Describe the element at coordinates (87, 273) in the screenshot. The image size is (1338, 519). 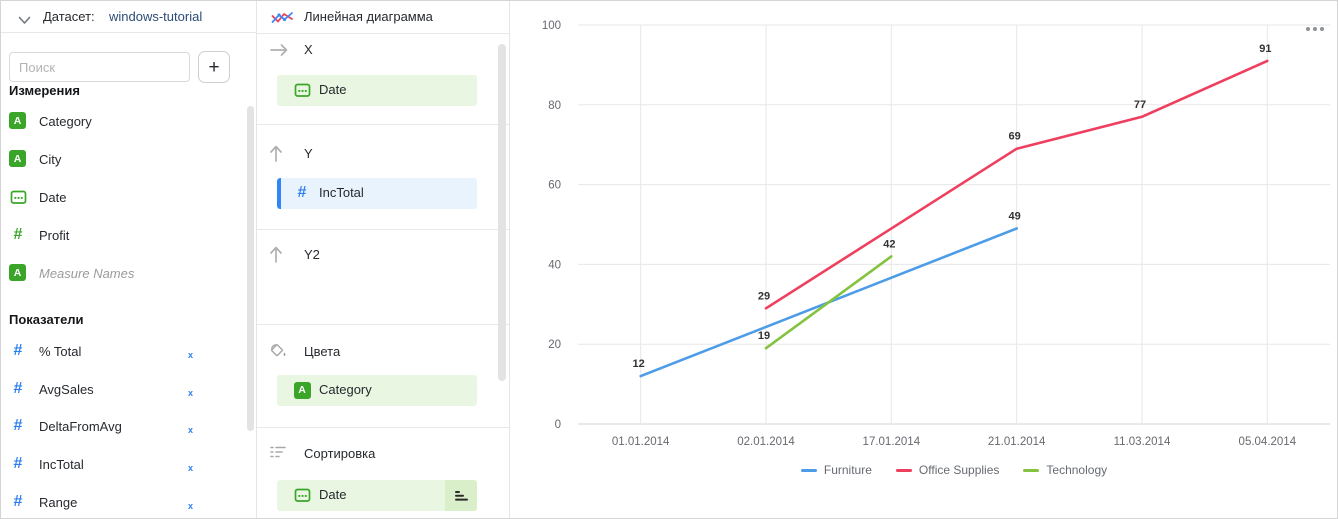
I see `dimension-label: Measure Names` at that location.